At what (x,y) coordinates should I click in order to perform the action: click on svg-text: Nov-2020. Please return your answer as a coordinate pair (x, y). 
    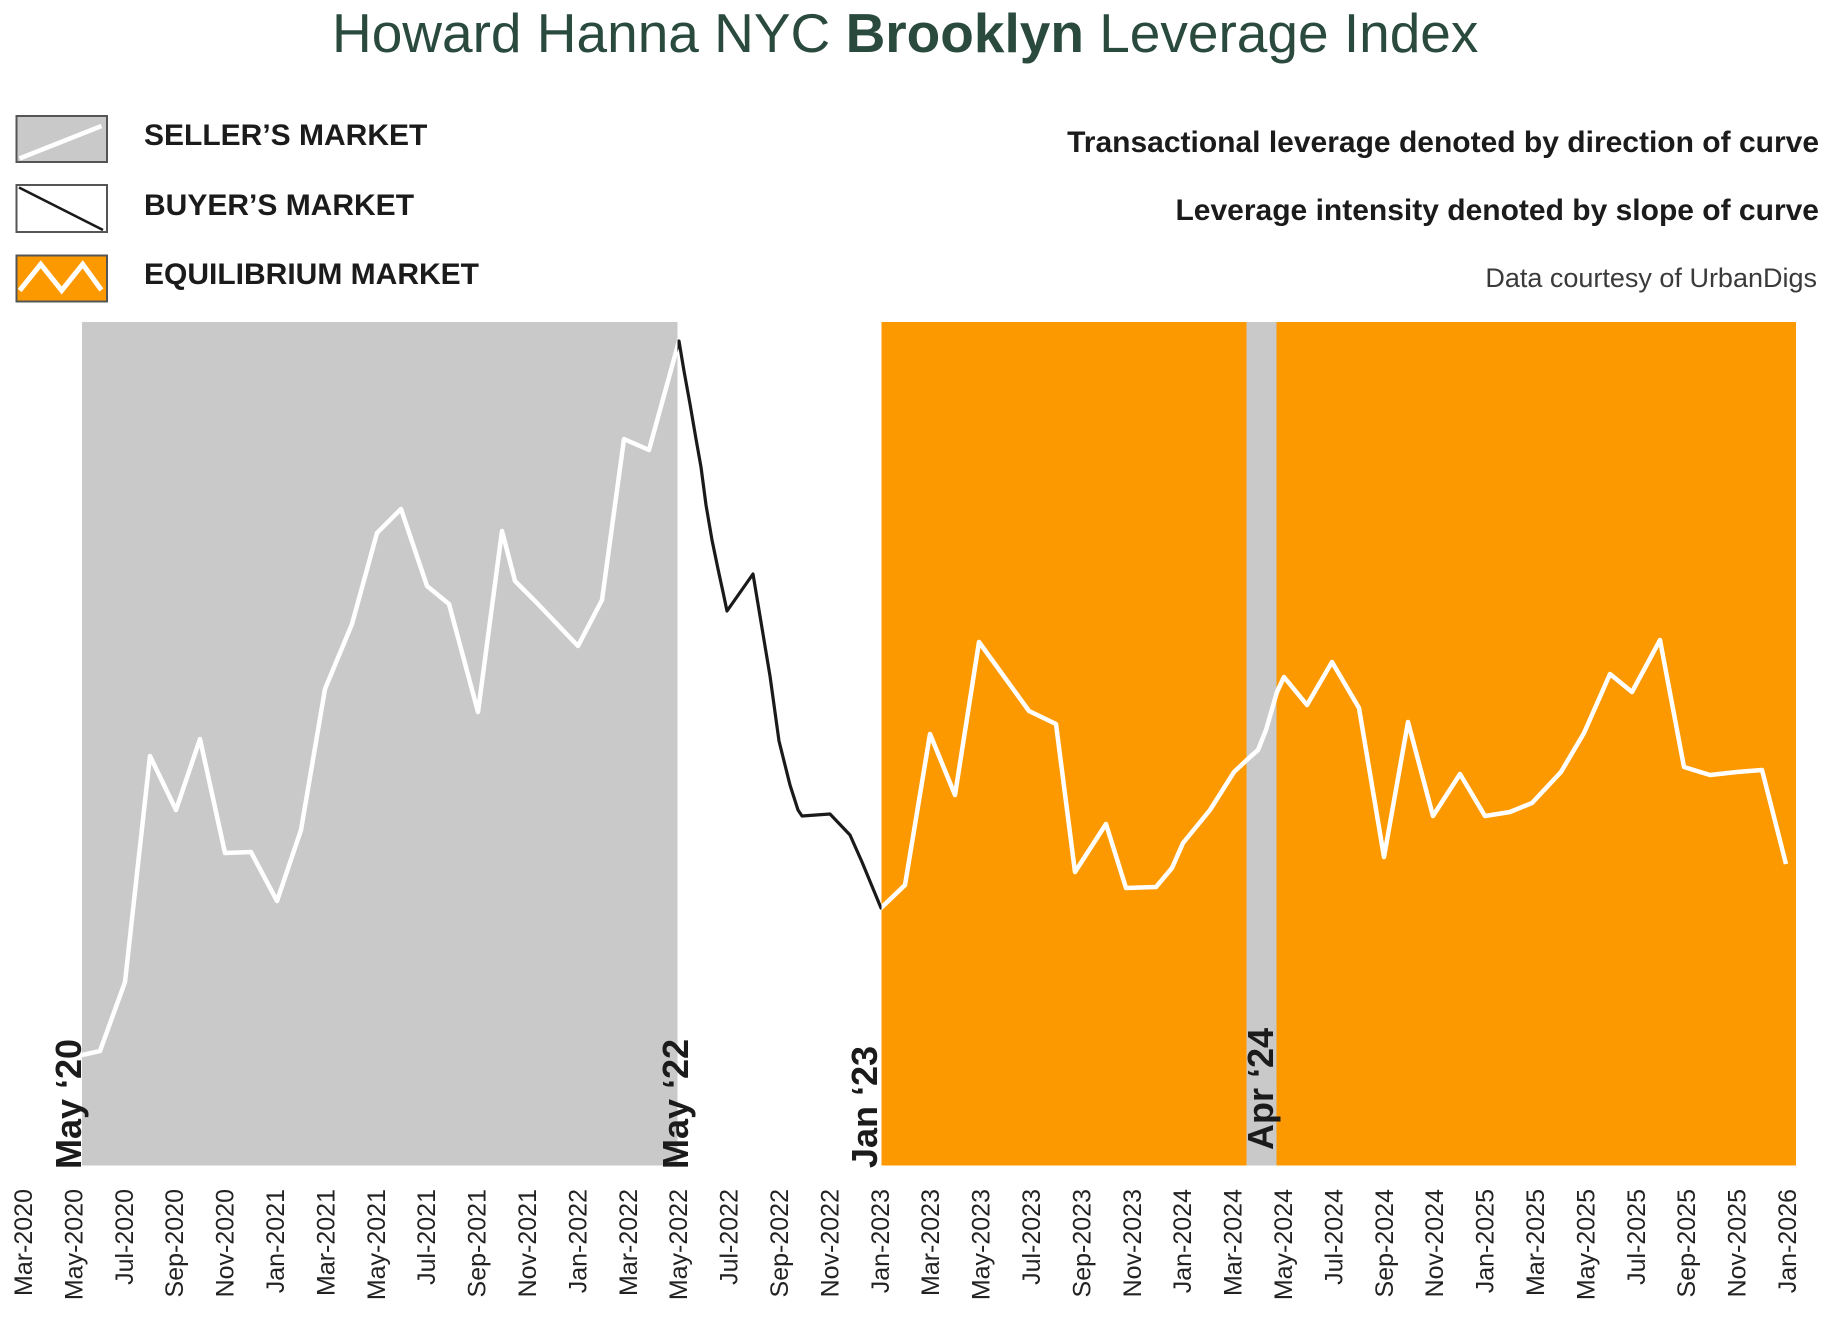
    Looking at the image, I should click on (226, 1243).